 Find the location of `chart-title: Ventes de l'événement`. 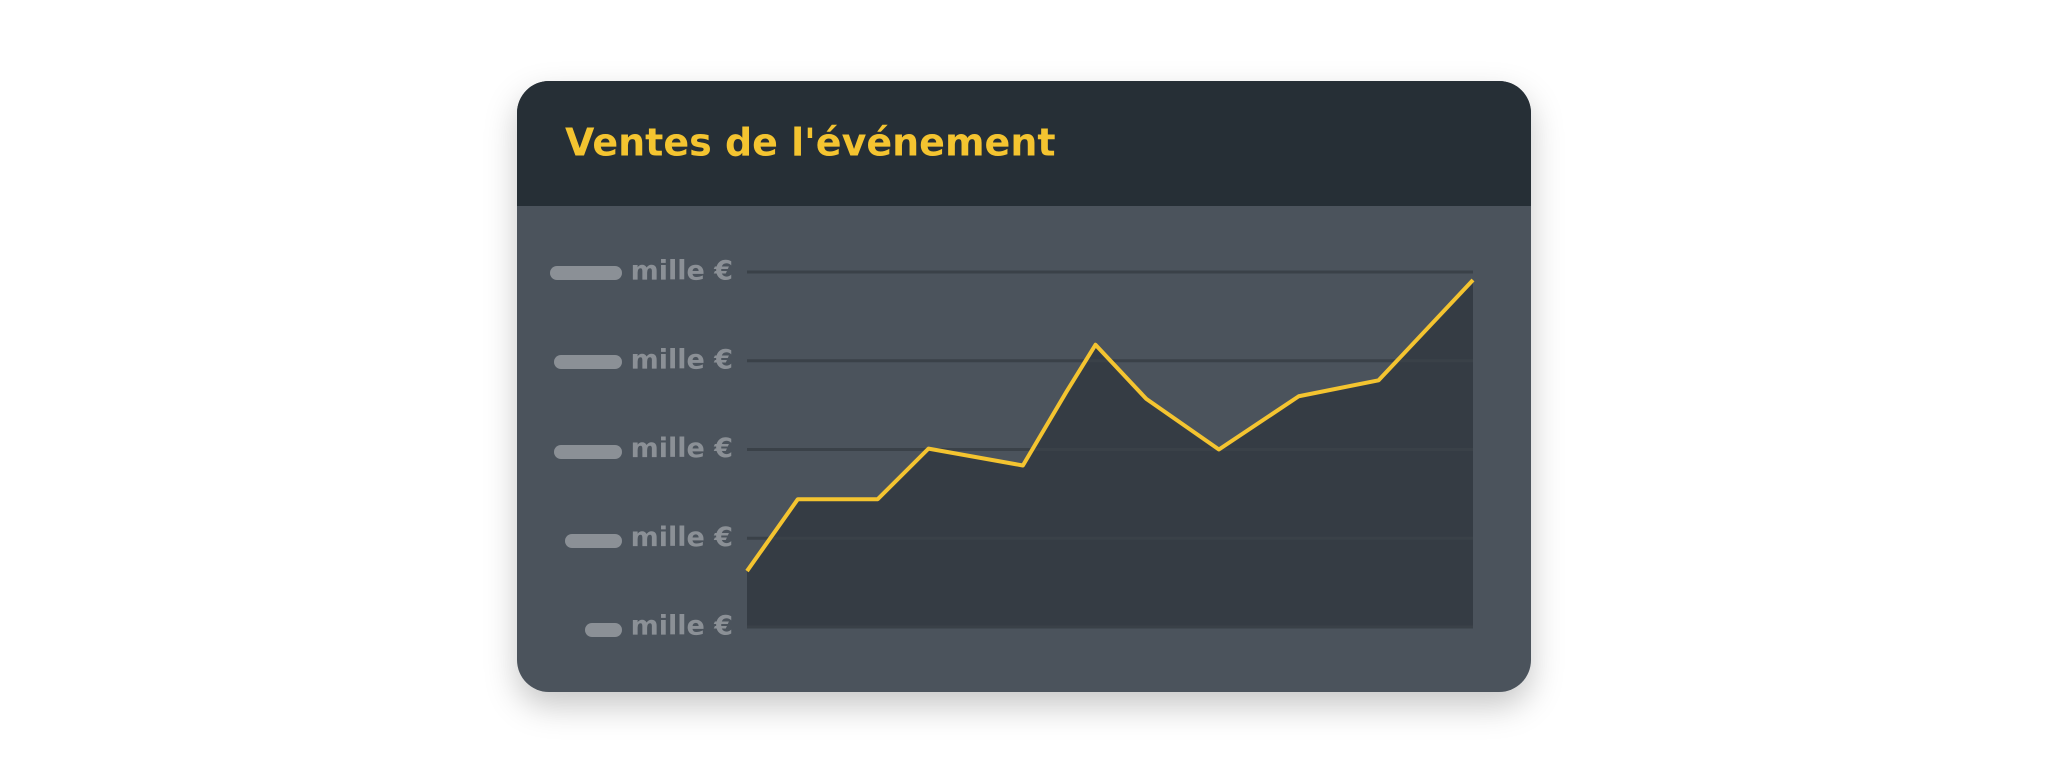

chart-title: Ventes de l'événement is located at coordinates (810, 143).